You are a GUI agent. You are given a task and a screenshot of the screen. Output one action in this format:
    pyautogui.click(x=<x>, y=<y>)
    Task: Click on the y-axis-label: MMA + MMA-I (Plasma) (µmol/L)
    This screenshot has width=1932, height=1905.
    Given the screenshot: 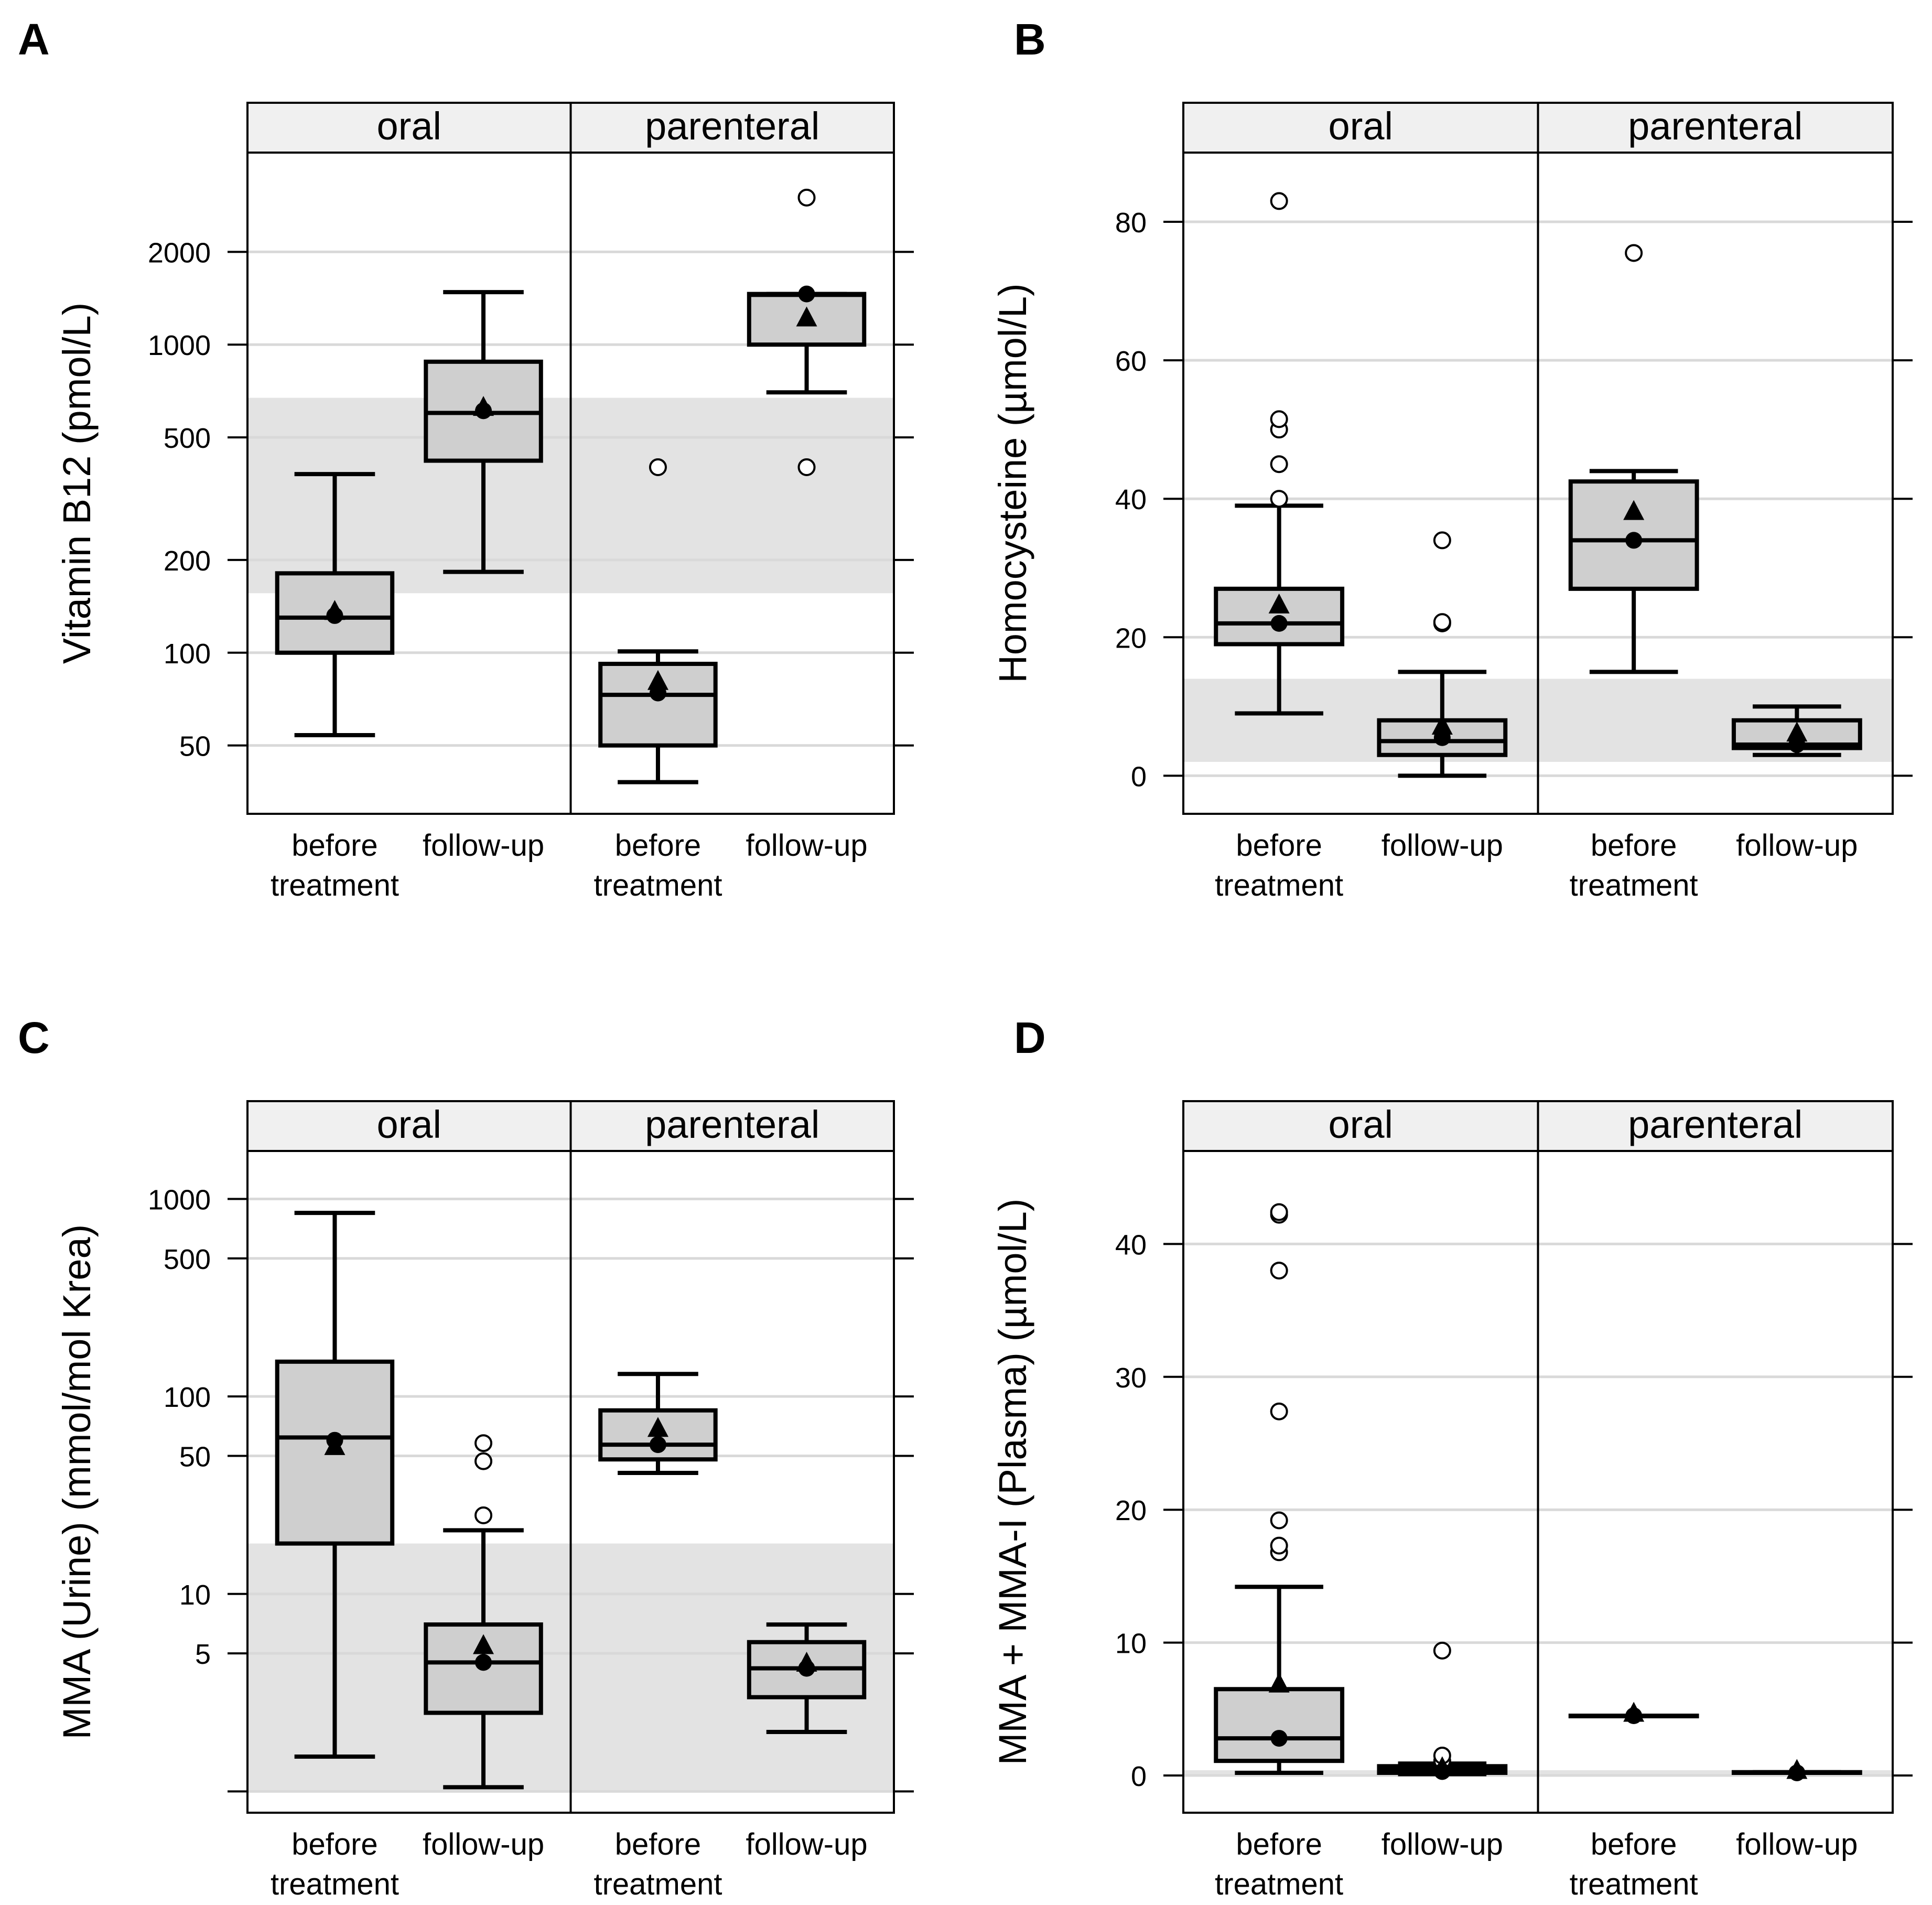 What is the action you would take?
    pyautogui.click(x=1012, y=1482)
    